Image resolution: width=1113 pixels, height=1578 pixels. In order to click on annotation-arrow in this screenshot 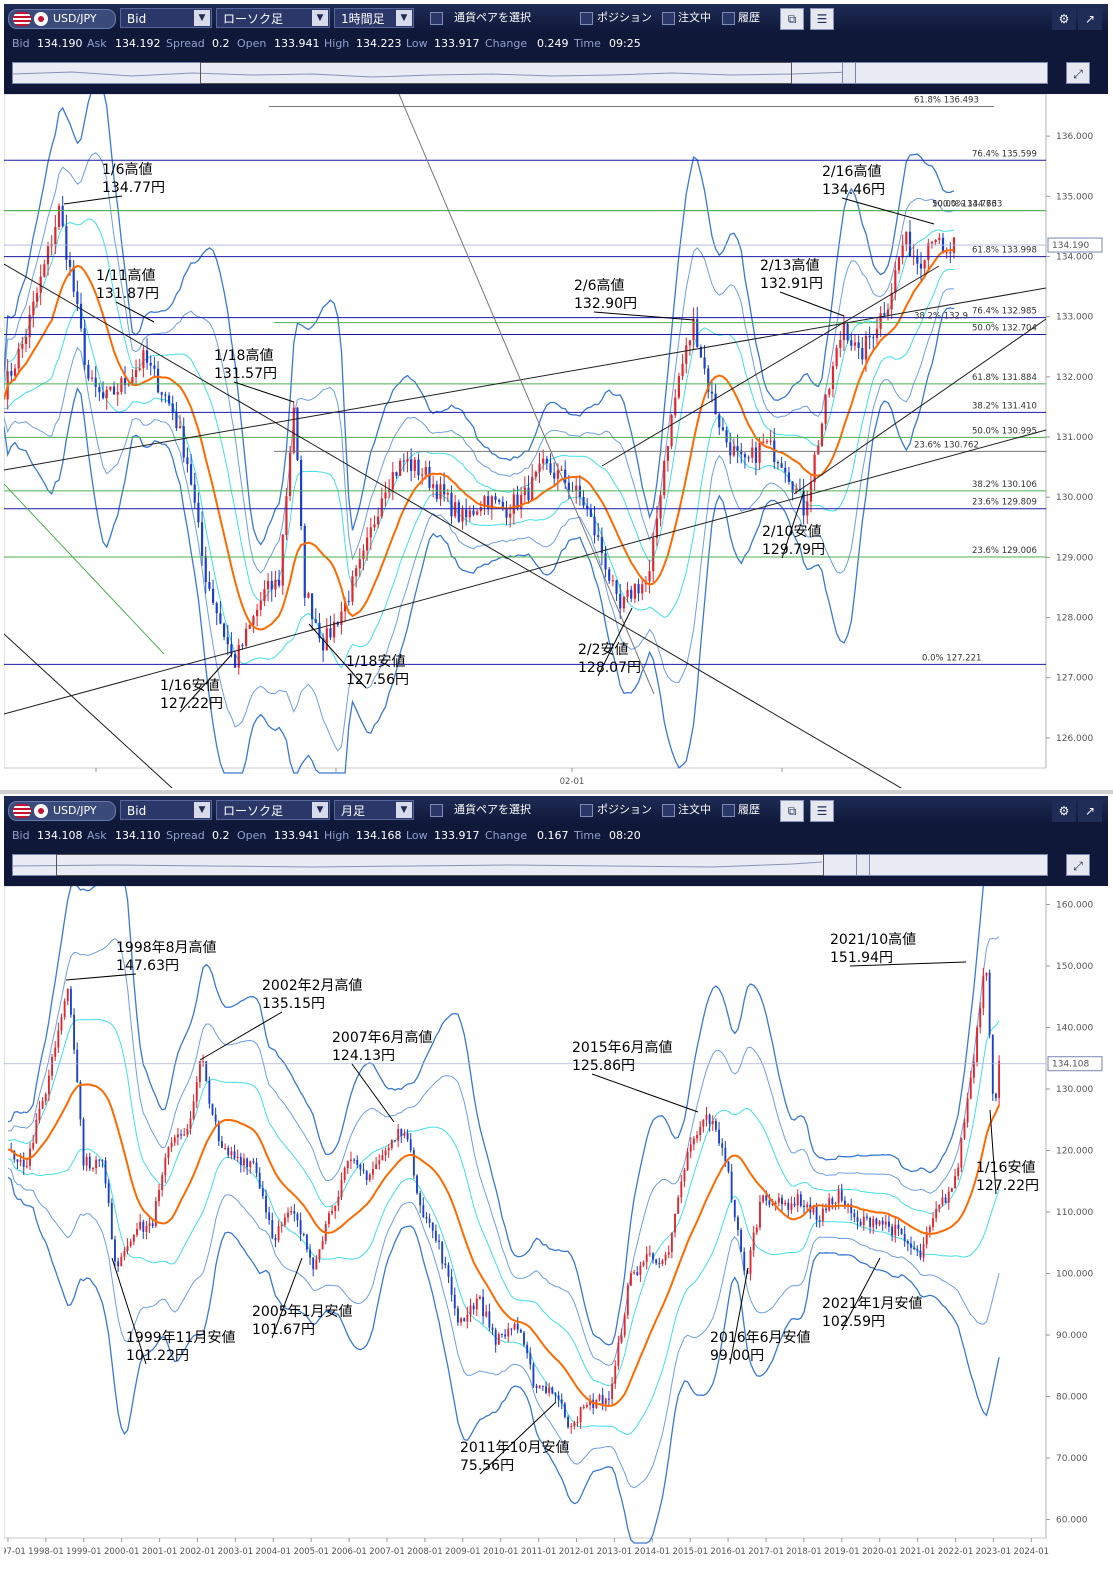, I will do `click(93, 200)`.